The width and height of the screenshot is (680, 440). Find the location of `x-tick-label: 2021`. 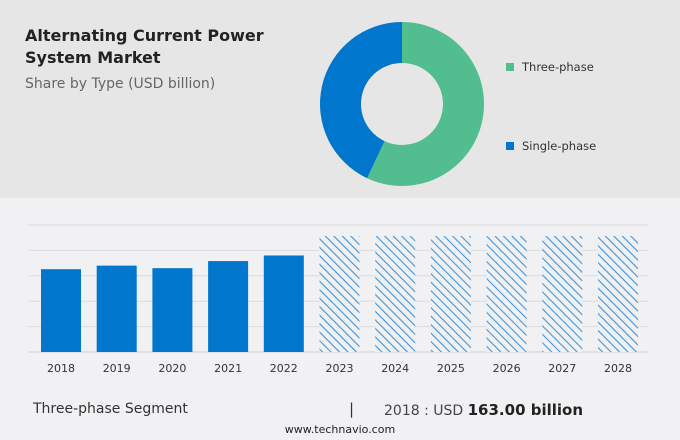

x-tick-label: 2021 is located at coordinates (228, 368).